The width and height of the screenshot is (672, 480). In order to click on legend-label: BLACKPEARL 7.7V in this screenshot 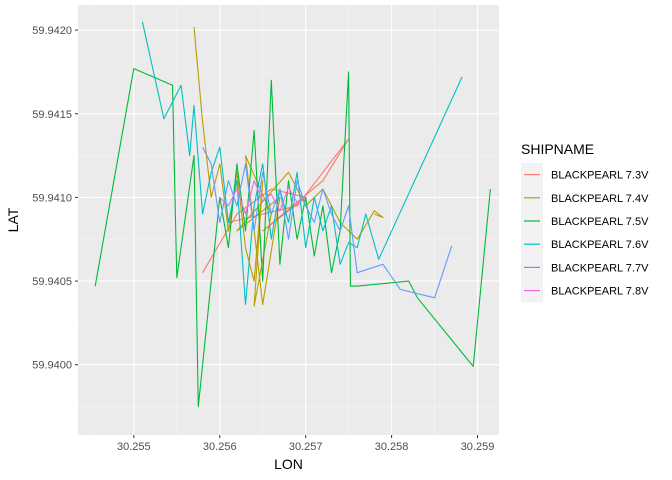, I will do `click(600, 268)`.